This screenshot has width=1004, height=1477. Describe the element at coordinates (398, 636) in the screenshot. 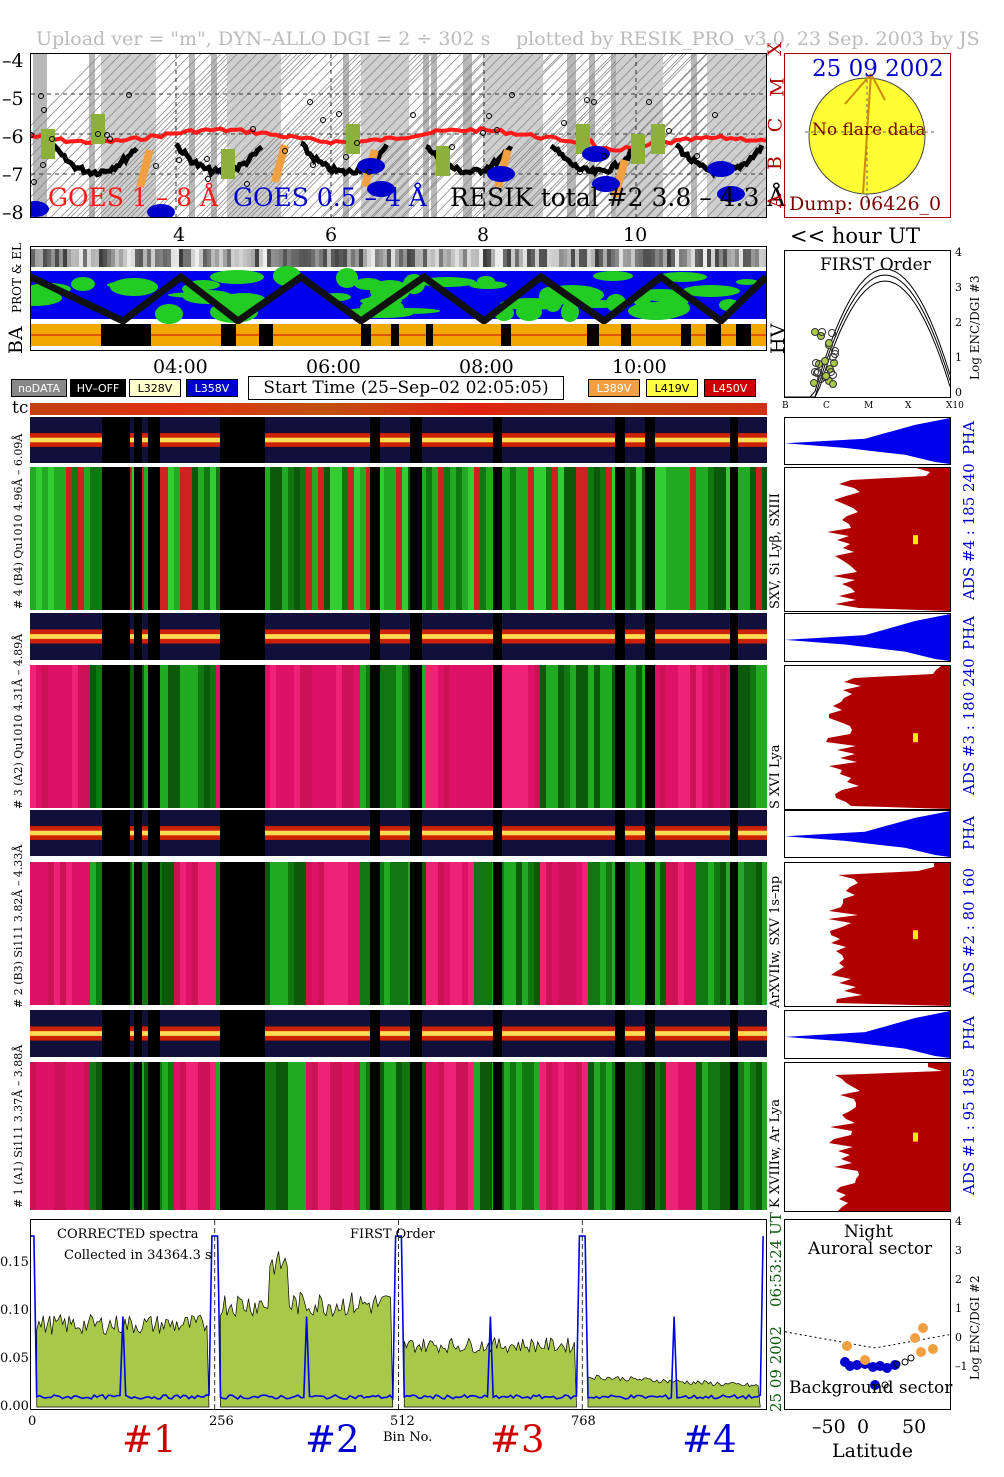

I see `pha-strip` at that location.